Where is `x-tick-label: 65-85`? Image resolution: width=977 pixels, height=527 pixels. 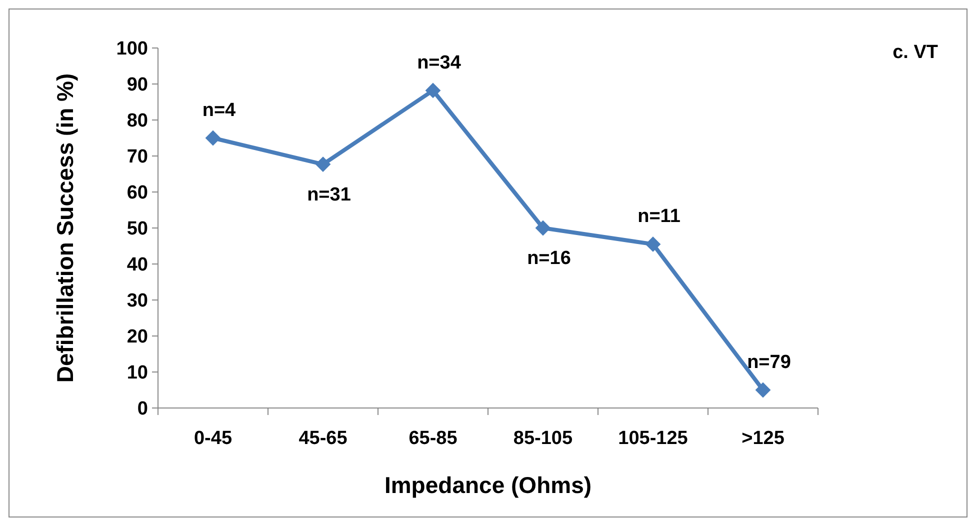 x-tick-label: 65-85 is located at coordinates (433, 438).